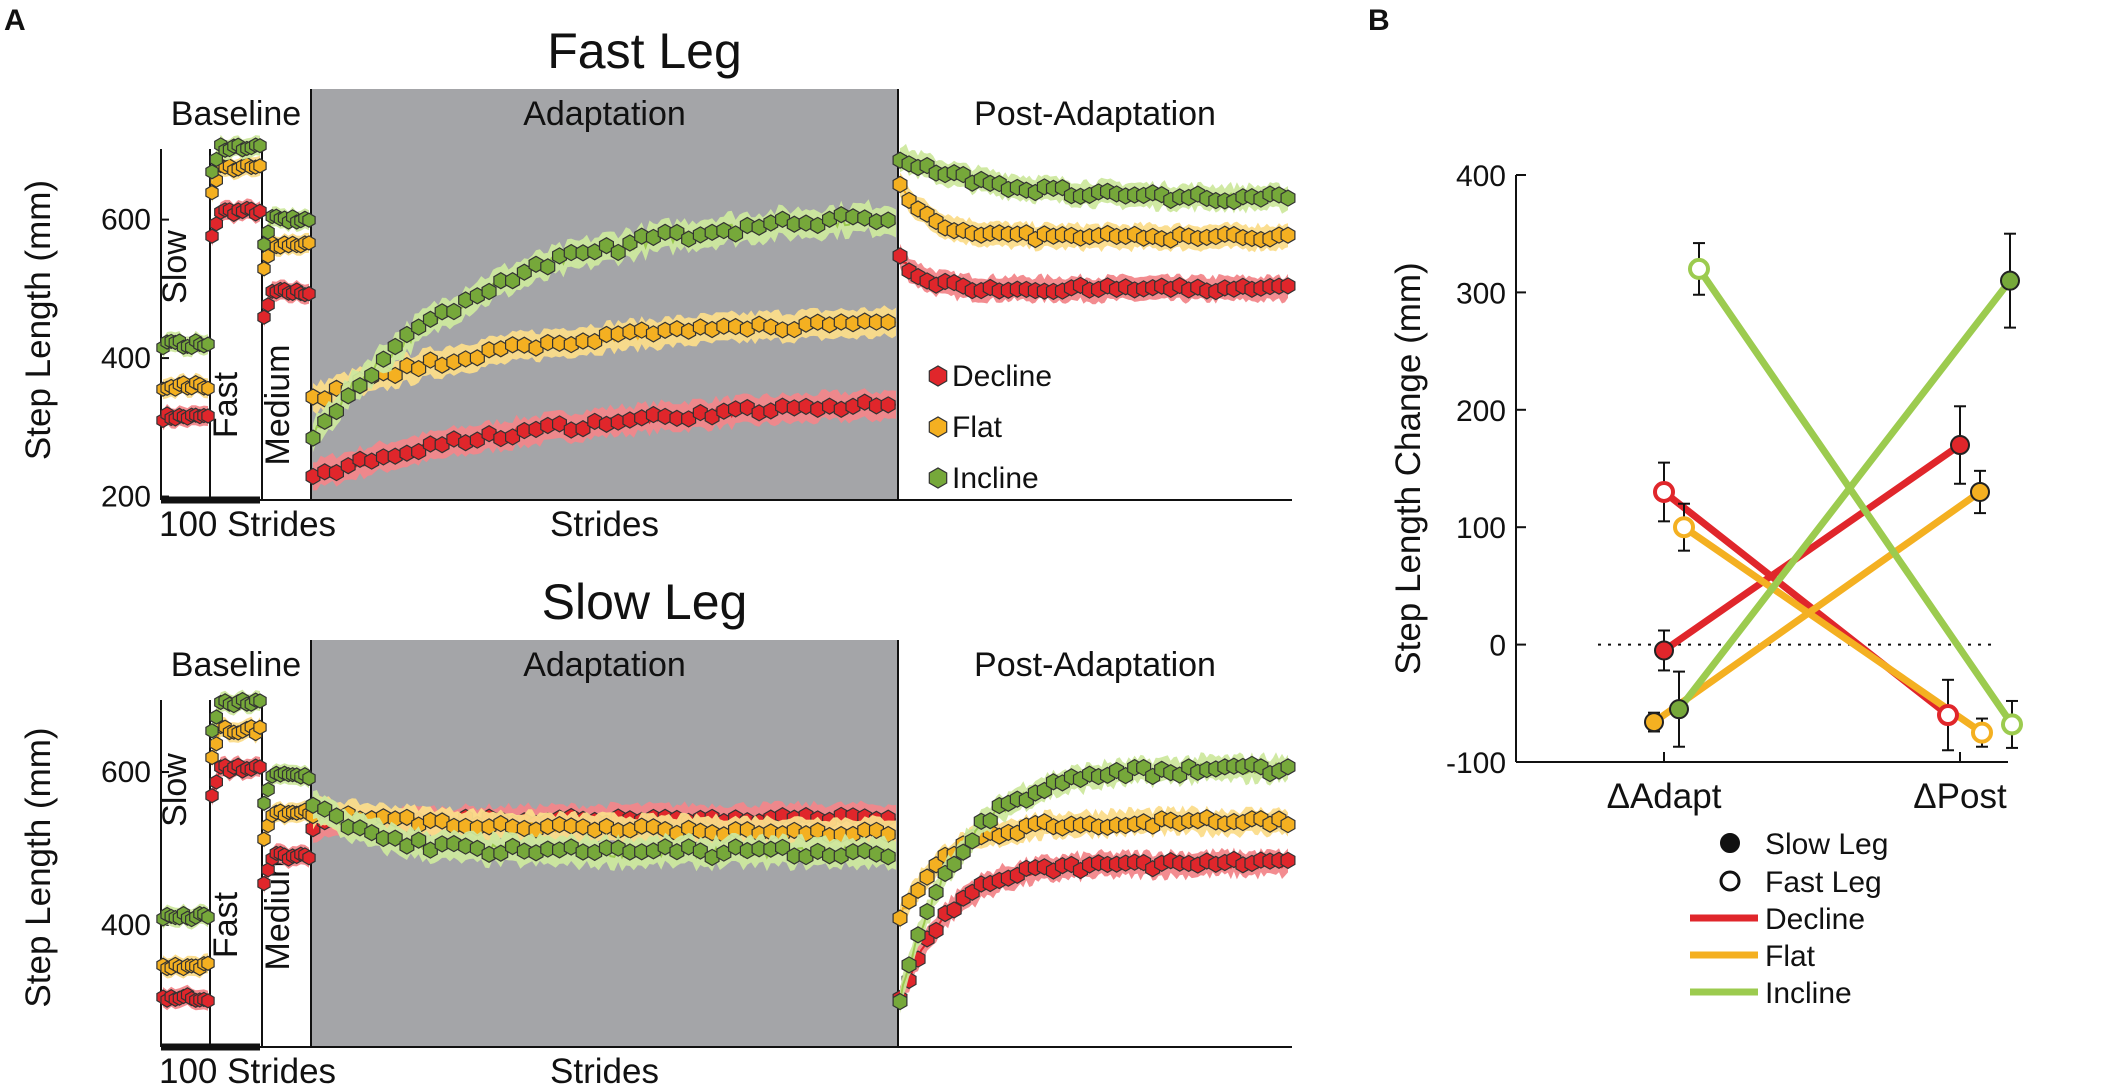  I want to click on decline-mean-line, so click(1094, 927).